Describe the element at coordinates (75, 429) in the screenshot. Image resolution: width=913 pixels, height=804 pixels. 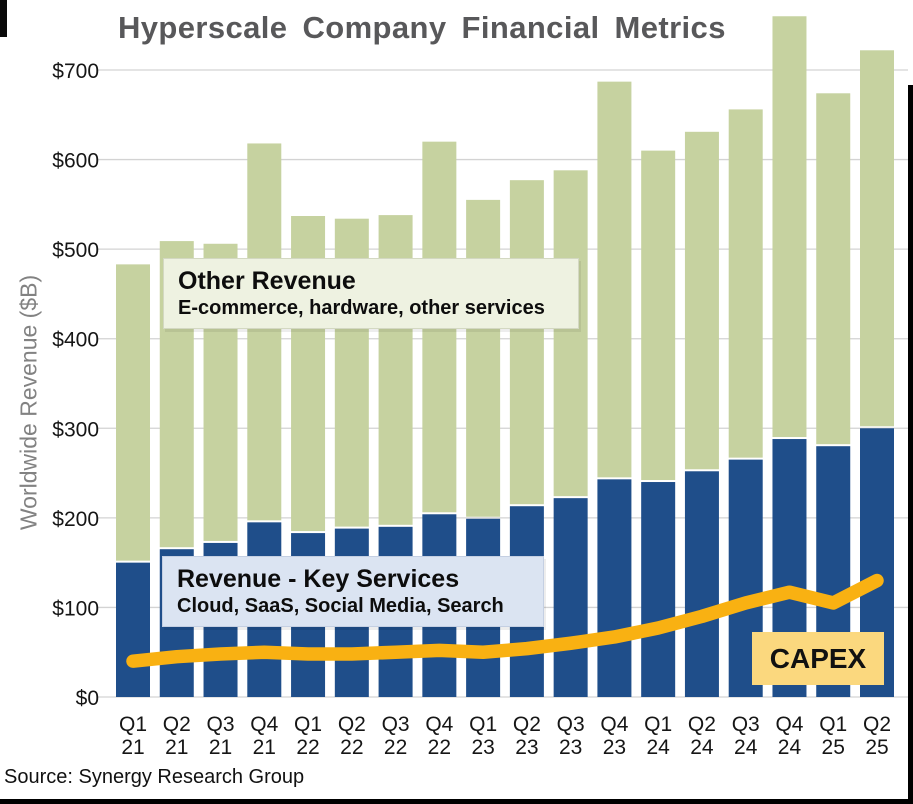
I see `y-tick-label: $300` at that location.